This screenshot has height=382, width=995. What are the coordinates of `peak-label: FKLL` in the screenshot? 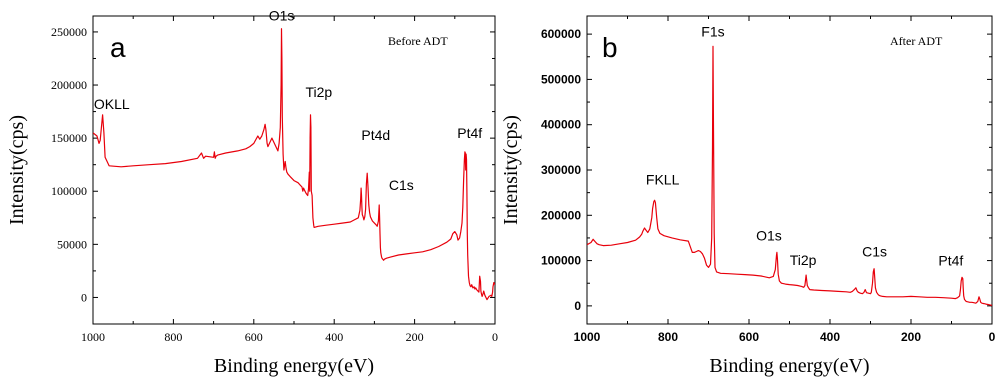 It's located at (663, 179).